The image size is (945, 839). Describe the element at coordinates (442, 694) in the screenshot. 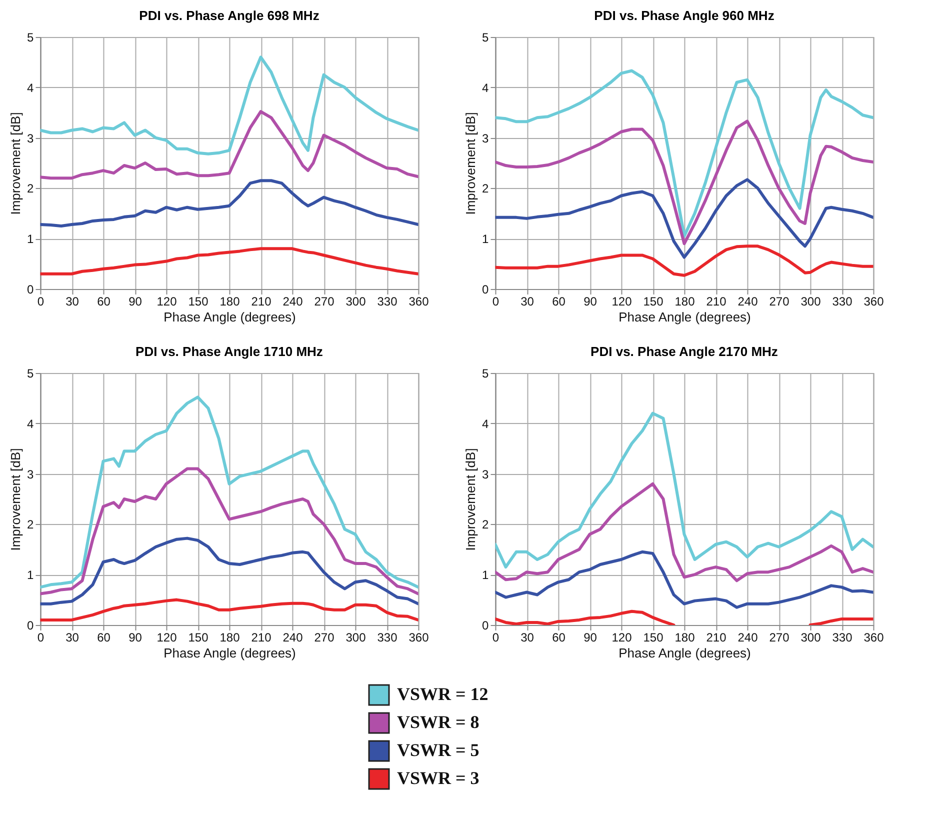

I see `legend-label: VSWR = 12` at that location.